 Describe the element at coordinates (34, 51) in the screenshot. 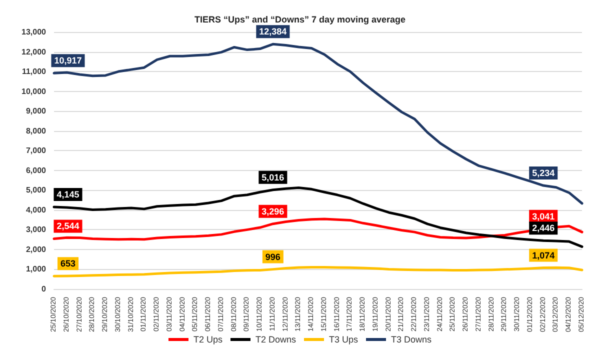

I see `y-tick-label: 12,000` at that location.